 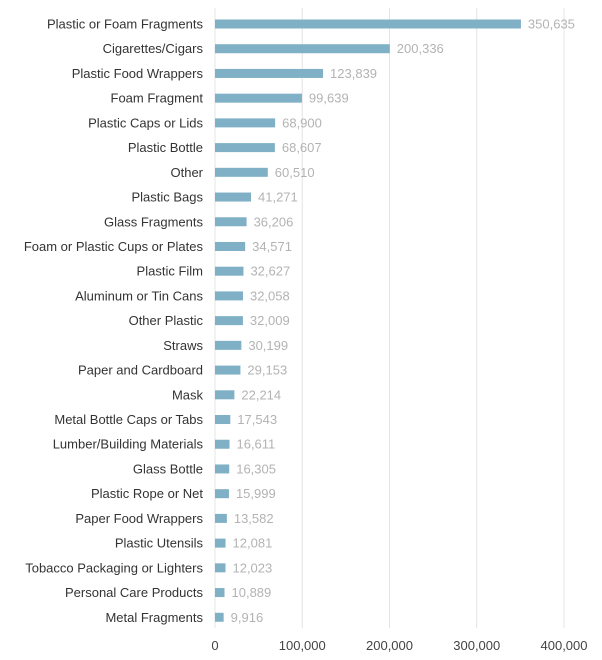 I want to click on value-label: 36,206, so click(x=274, y=221).